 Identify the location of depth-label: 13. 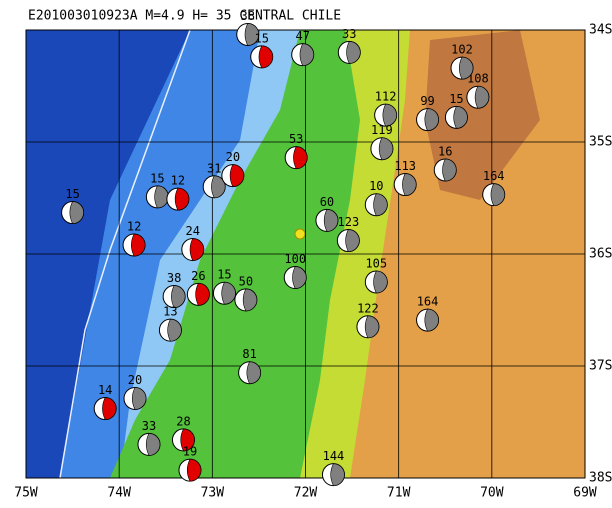
(170, 312).